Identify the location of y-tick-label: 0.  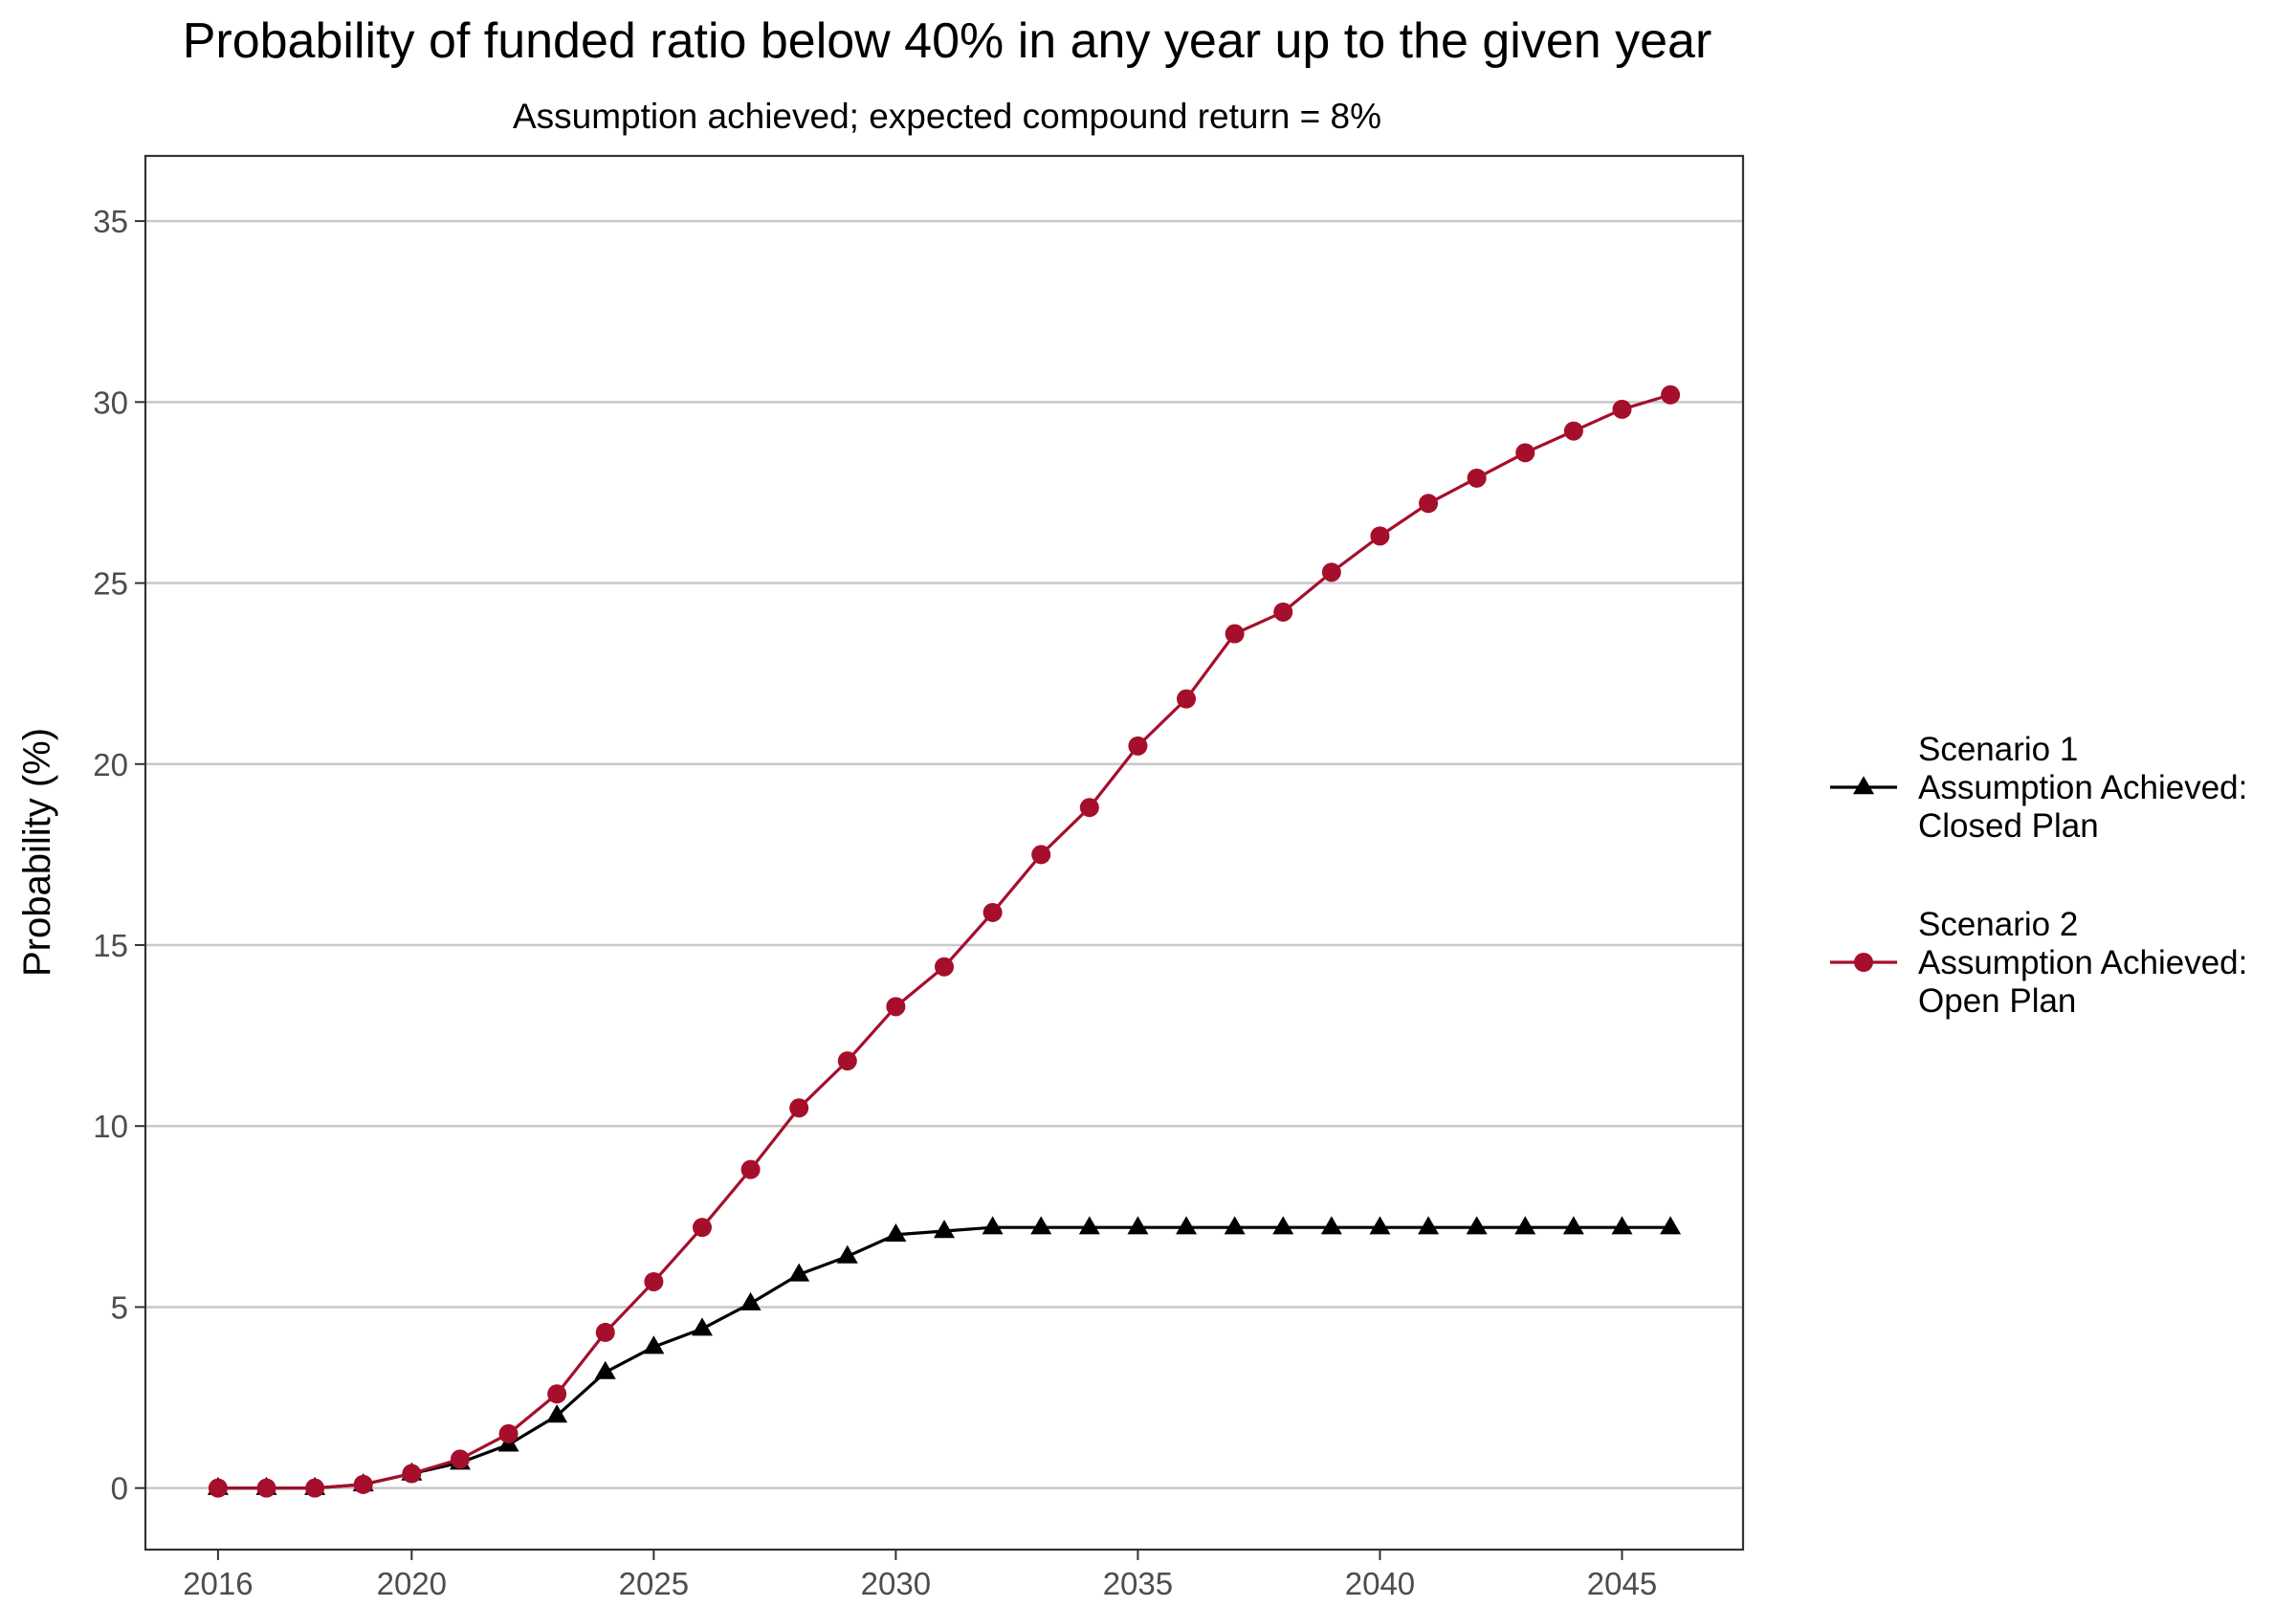
(120, 1489).